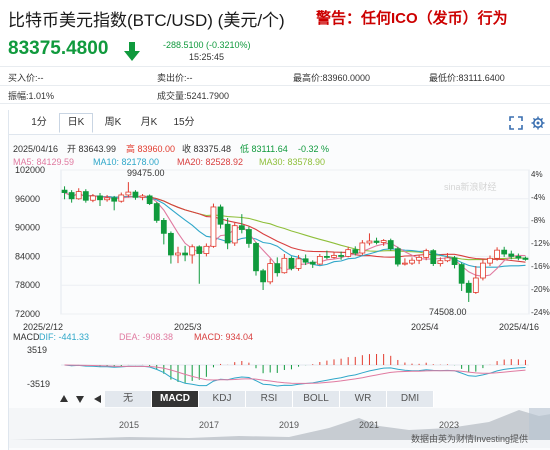 The height and width of the screenshot is (450, 550). I want to click on pct-tick-label: -24%, so click(540, 312).